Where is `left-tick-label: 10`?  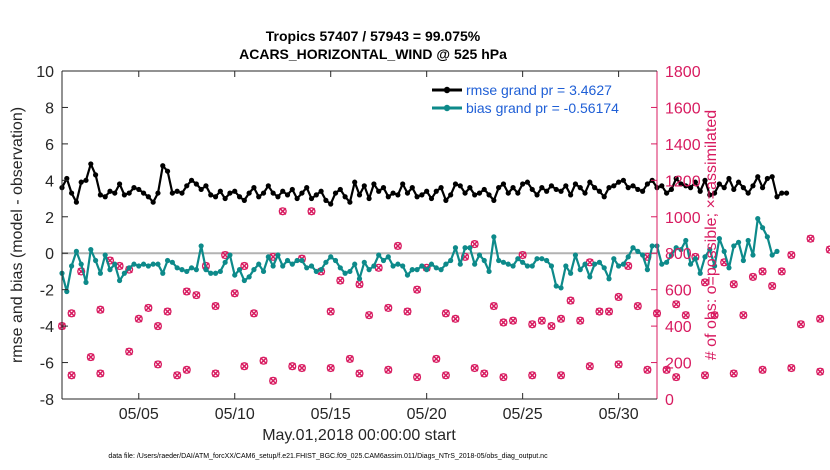 left-tick-label: 10 is located at coordinates (45, 72).